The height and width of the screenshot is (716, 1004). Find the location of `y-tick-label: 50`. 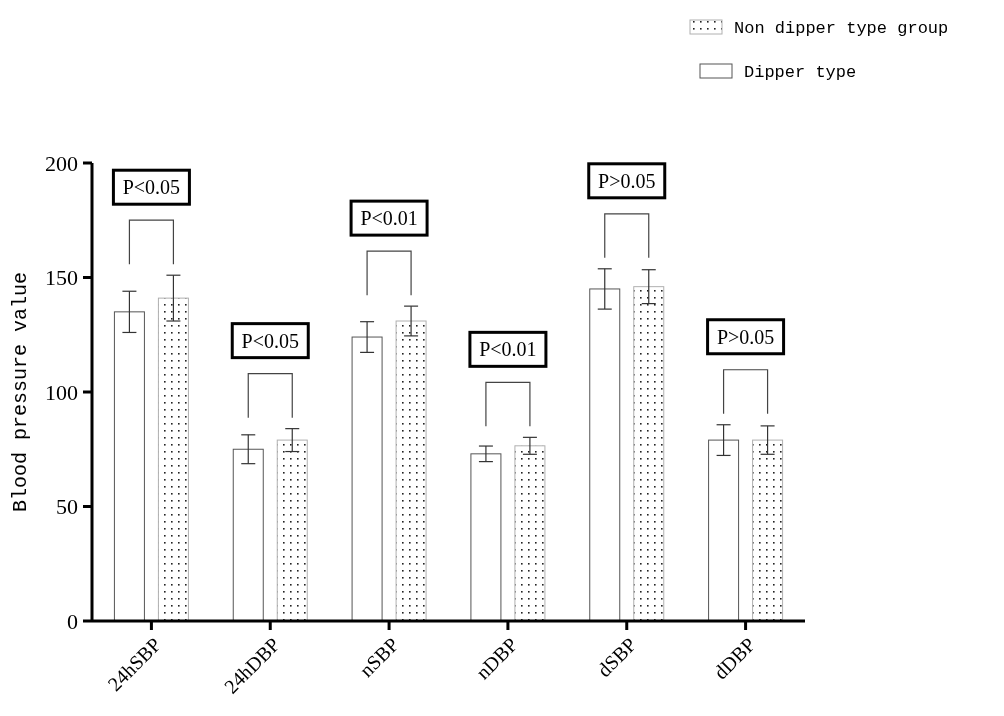

y-tick-label: 50 is located at coordinates (67, 507).